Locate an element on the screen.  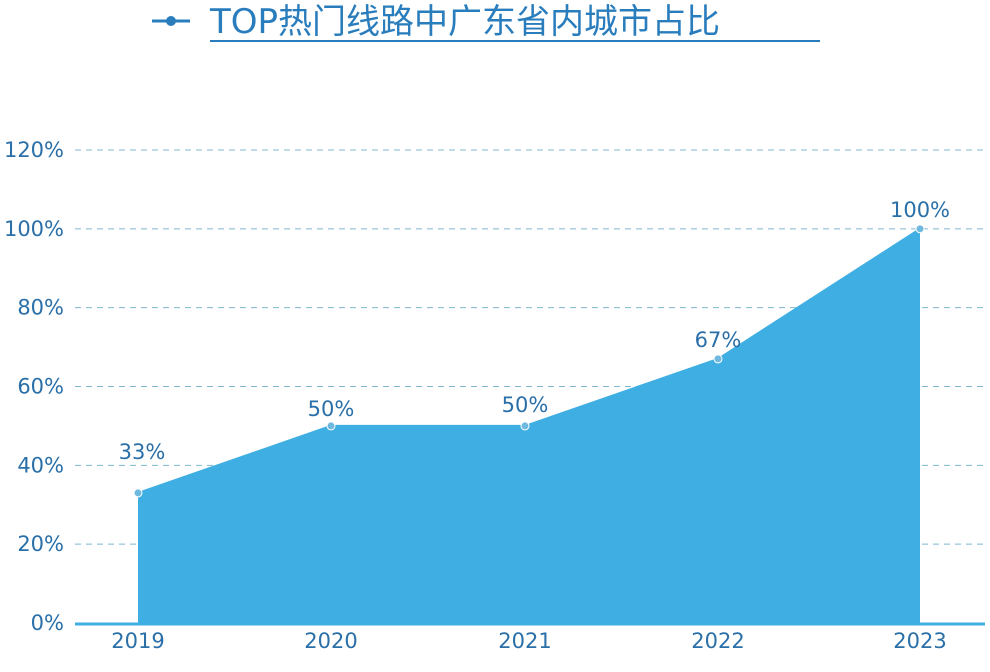
data-label: 67% is located at coordinates (718, 340).